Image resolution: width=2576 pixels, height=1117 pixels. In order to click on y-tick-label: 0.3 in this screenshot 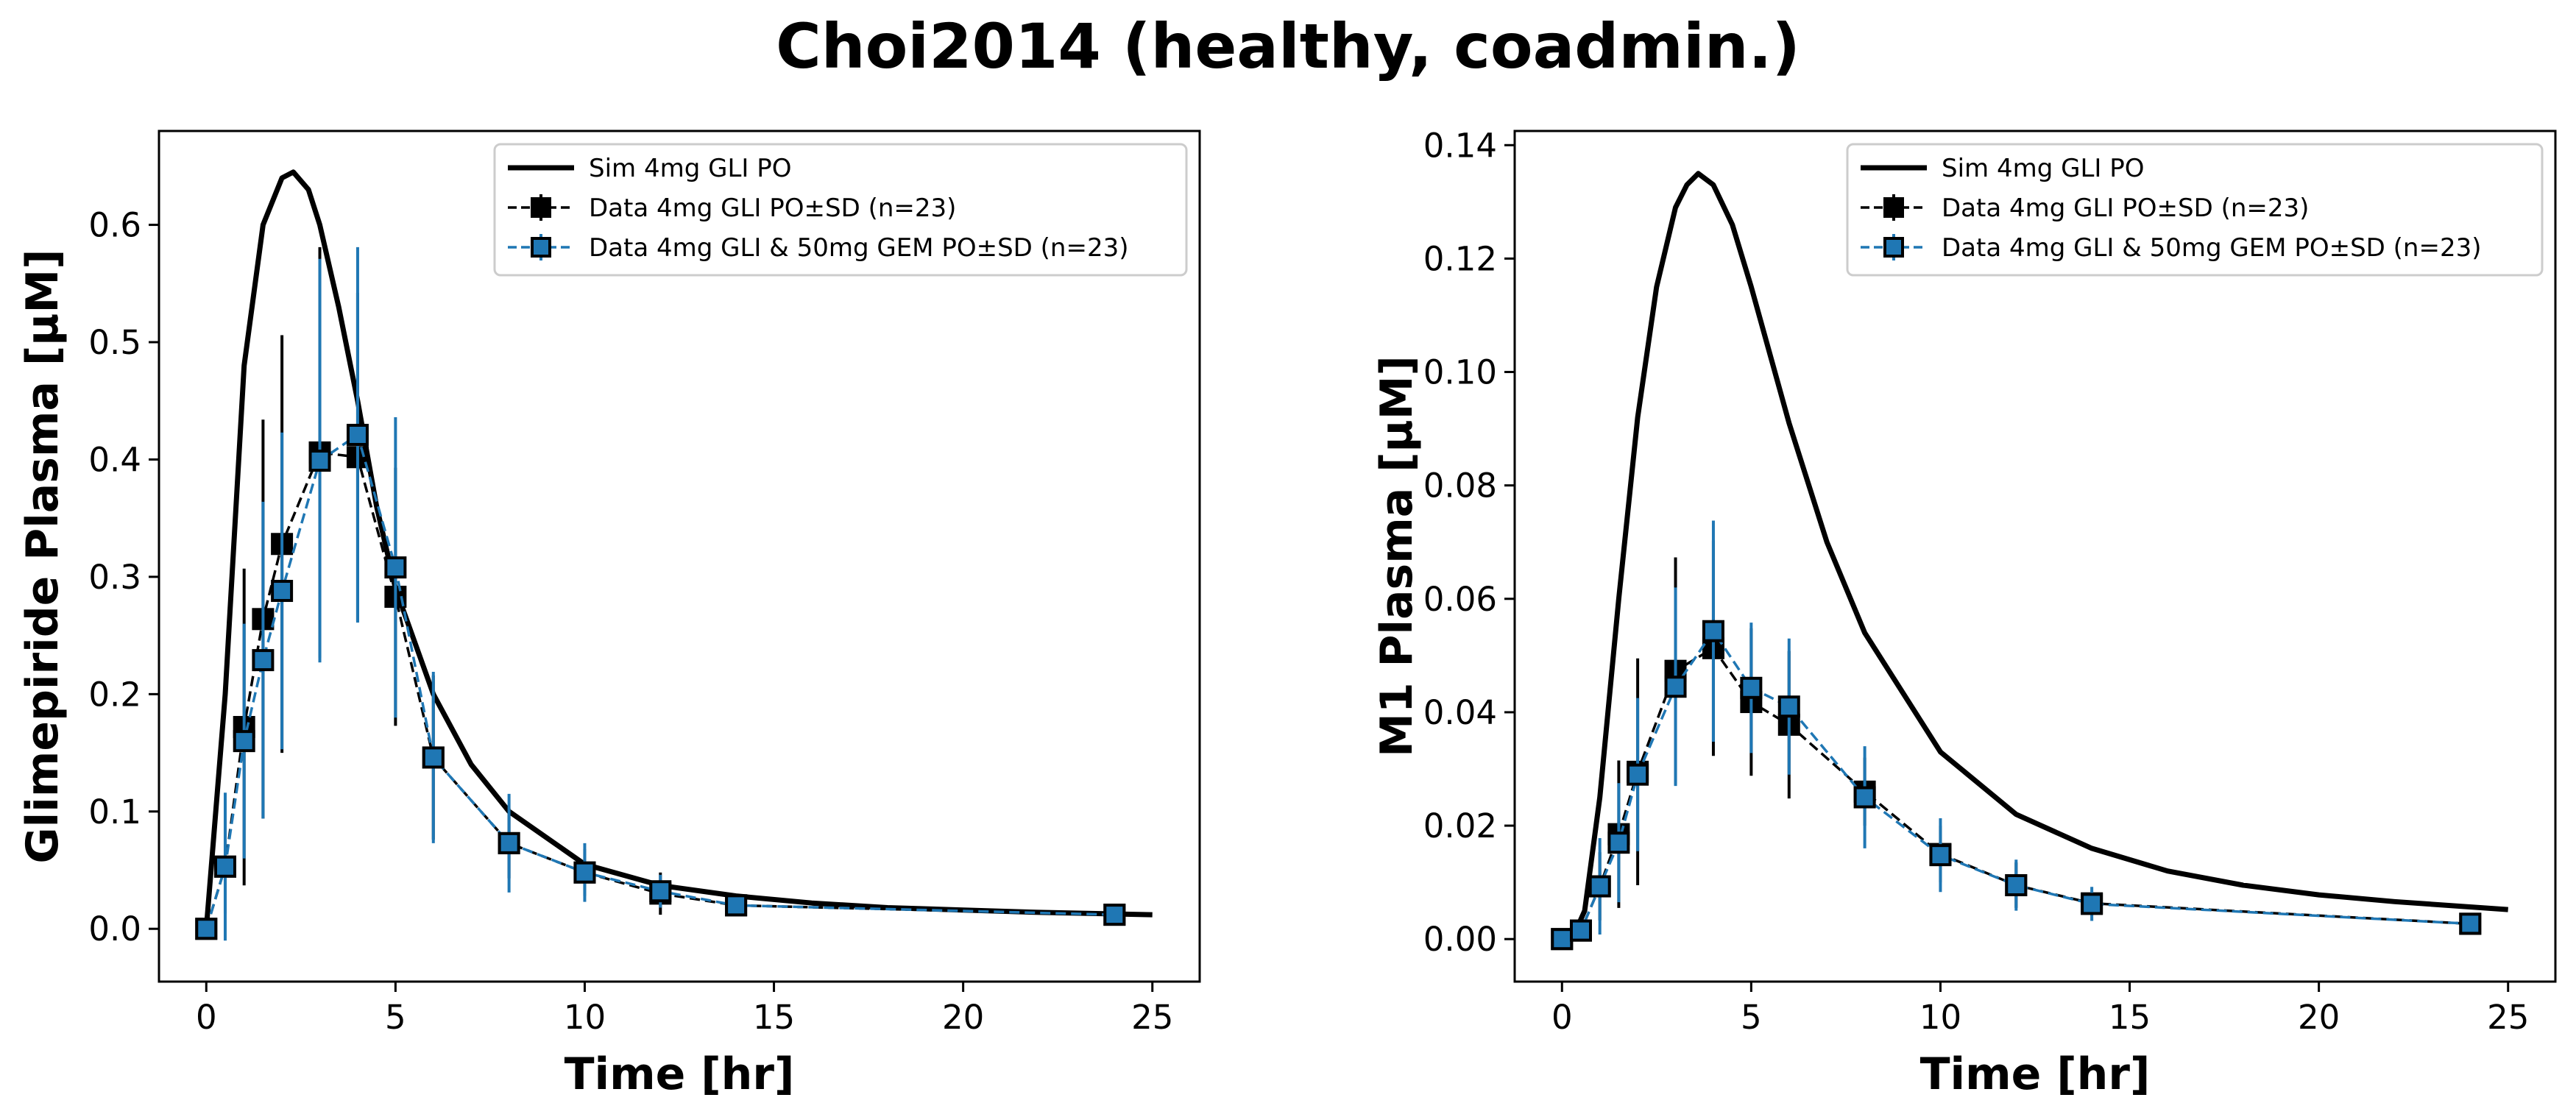, I will do `click(115, 577)`.